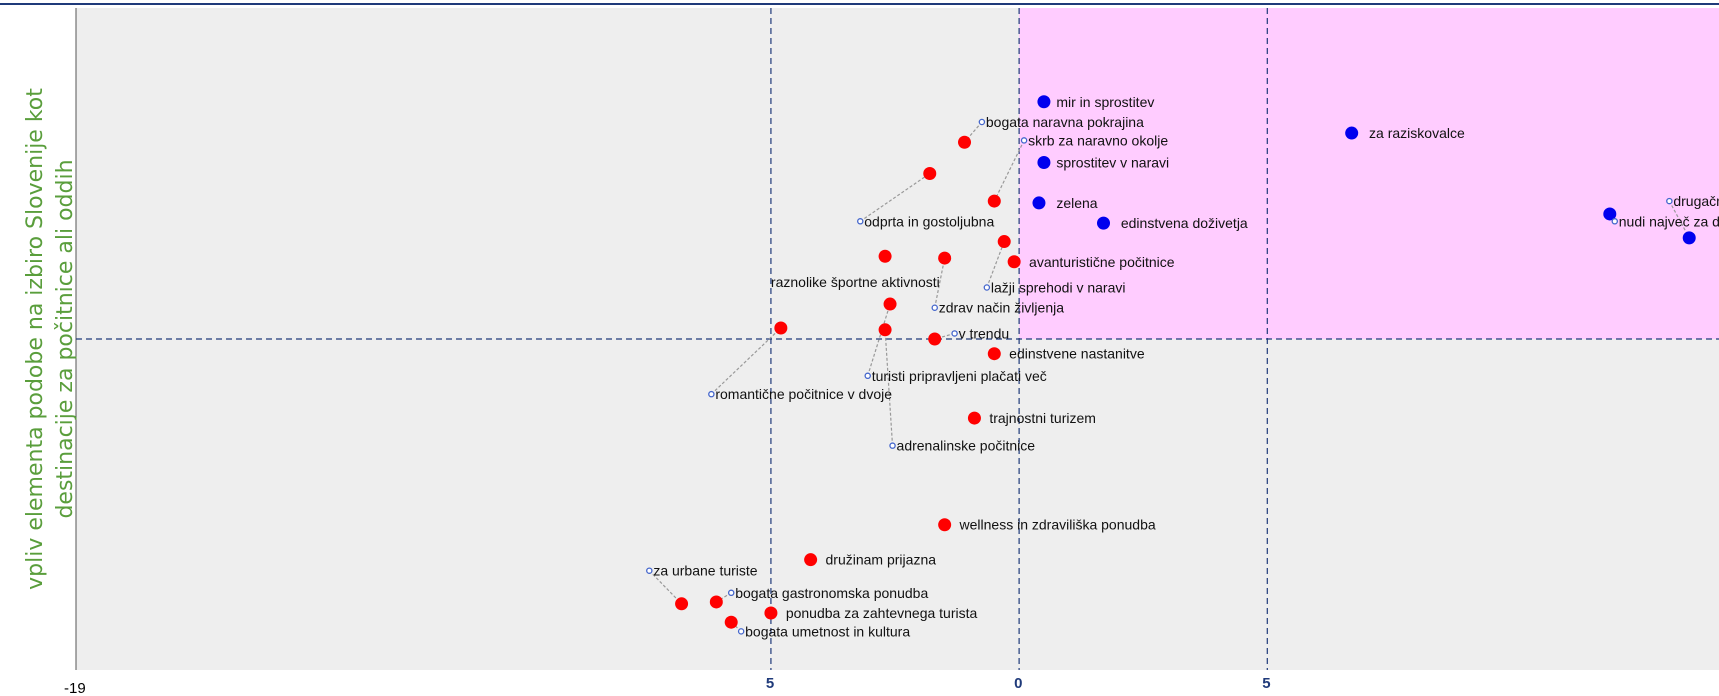 This screenshot has width=1719, height=696. What do you see at coordinates (1076, 203) in the screenshot?
I see `point-label-4: zelena` at bounding box center [1076, 203].